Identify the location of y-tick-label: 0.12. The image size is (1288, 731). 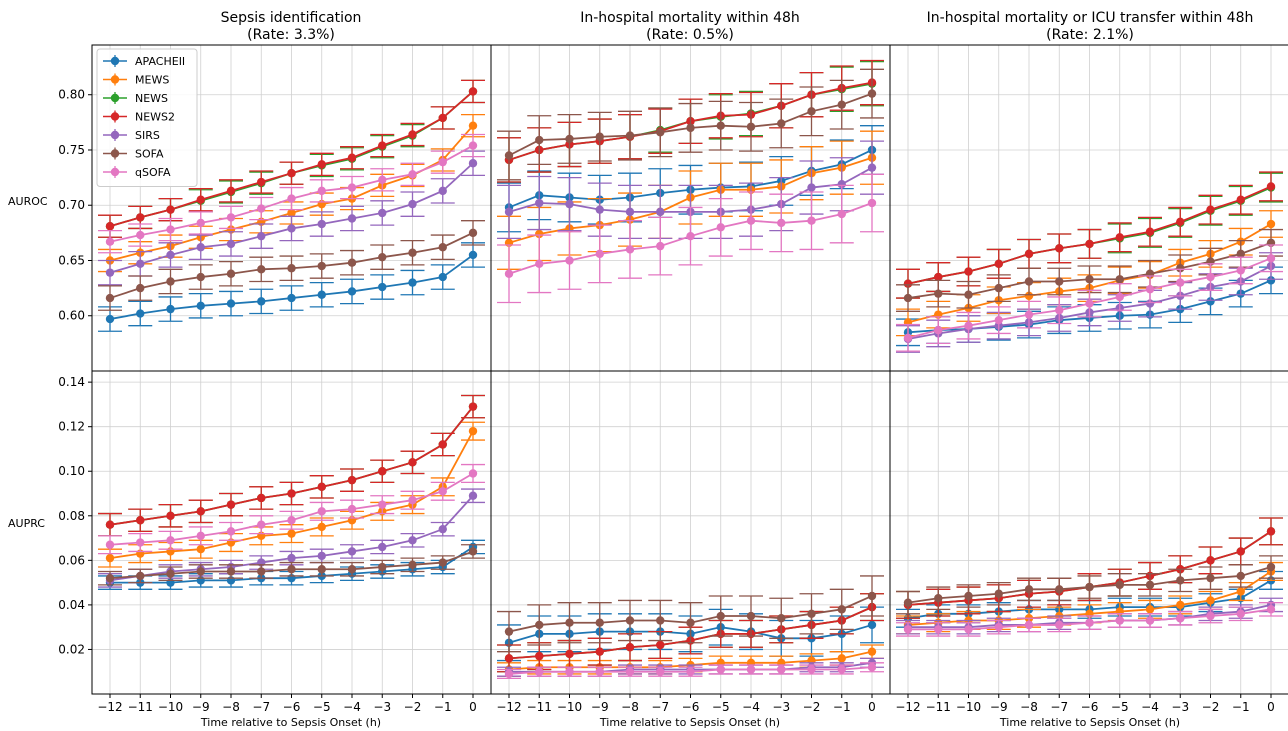
(71, 427).